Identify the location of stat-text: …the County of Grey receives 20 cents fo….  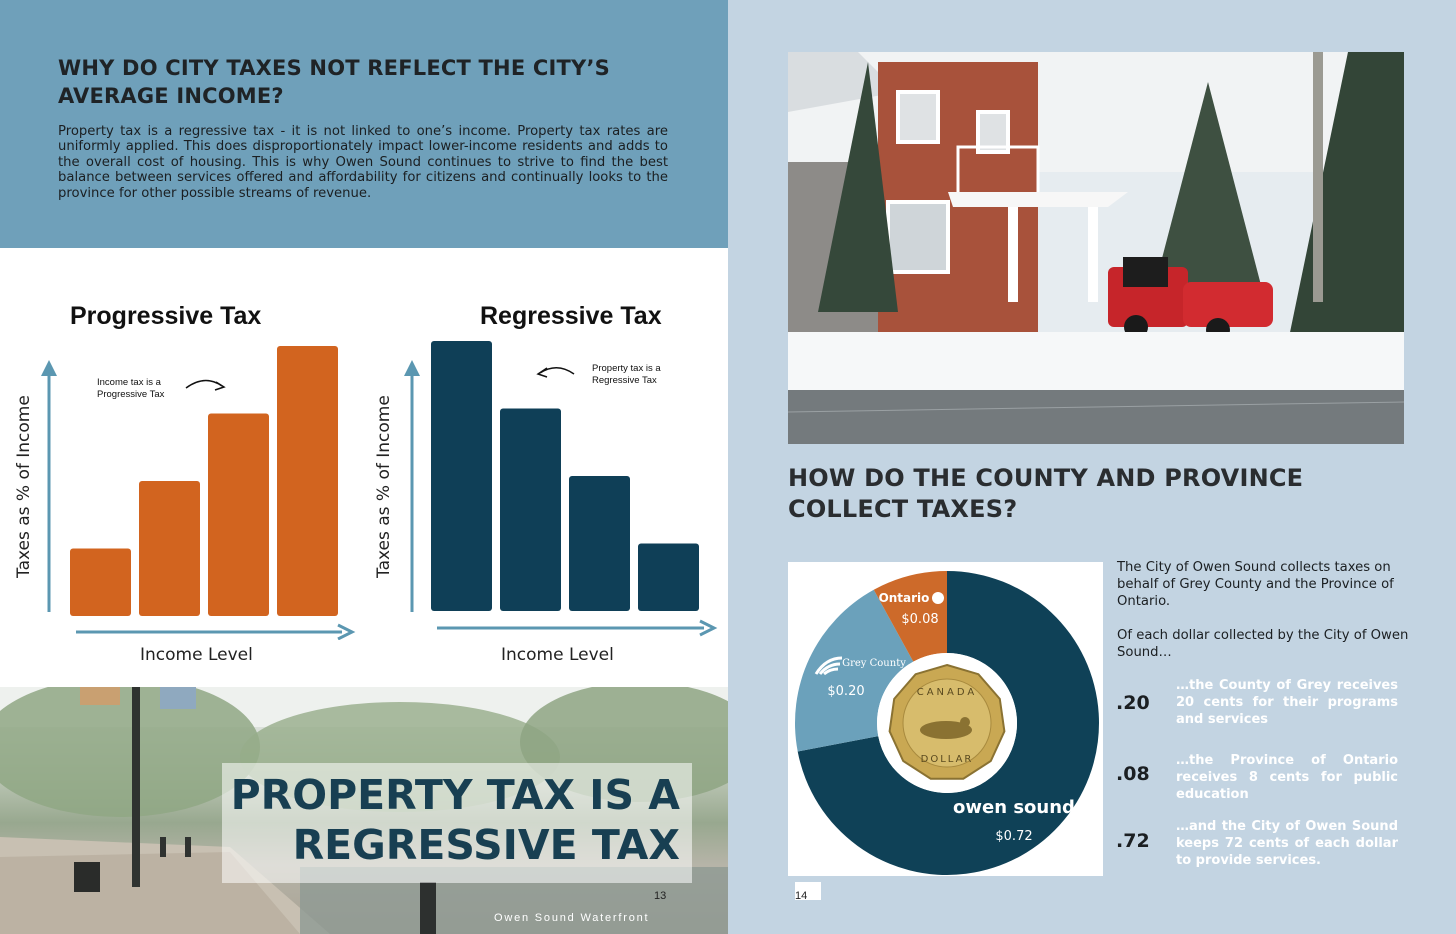
(1287, 702).